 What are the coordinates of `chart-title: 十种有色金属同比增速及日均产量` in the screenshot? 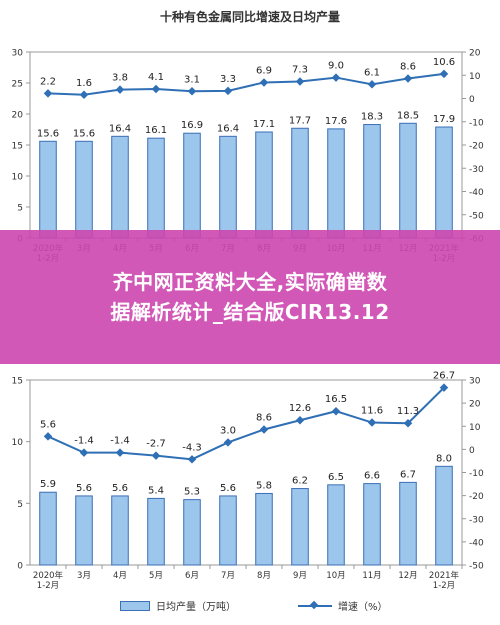 It's located at (249, 17).